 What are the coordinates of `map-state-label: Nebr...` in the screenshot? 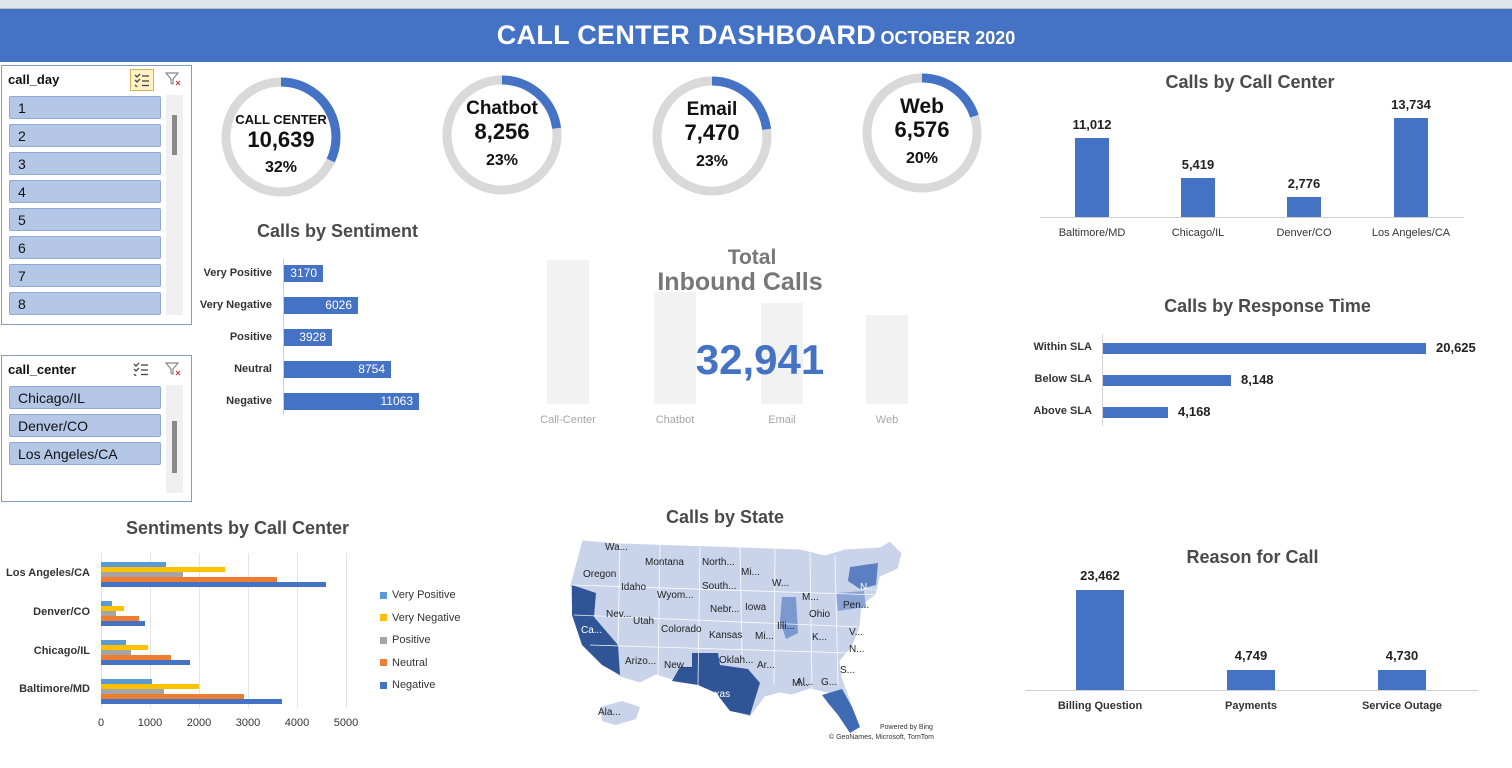 It's located at (725, 609).